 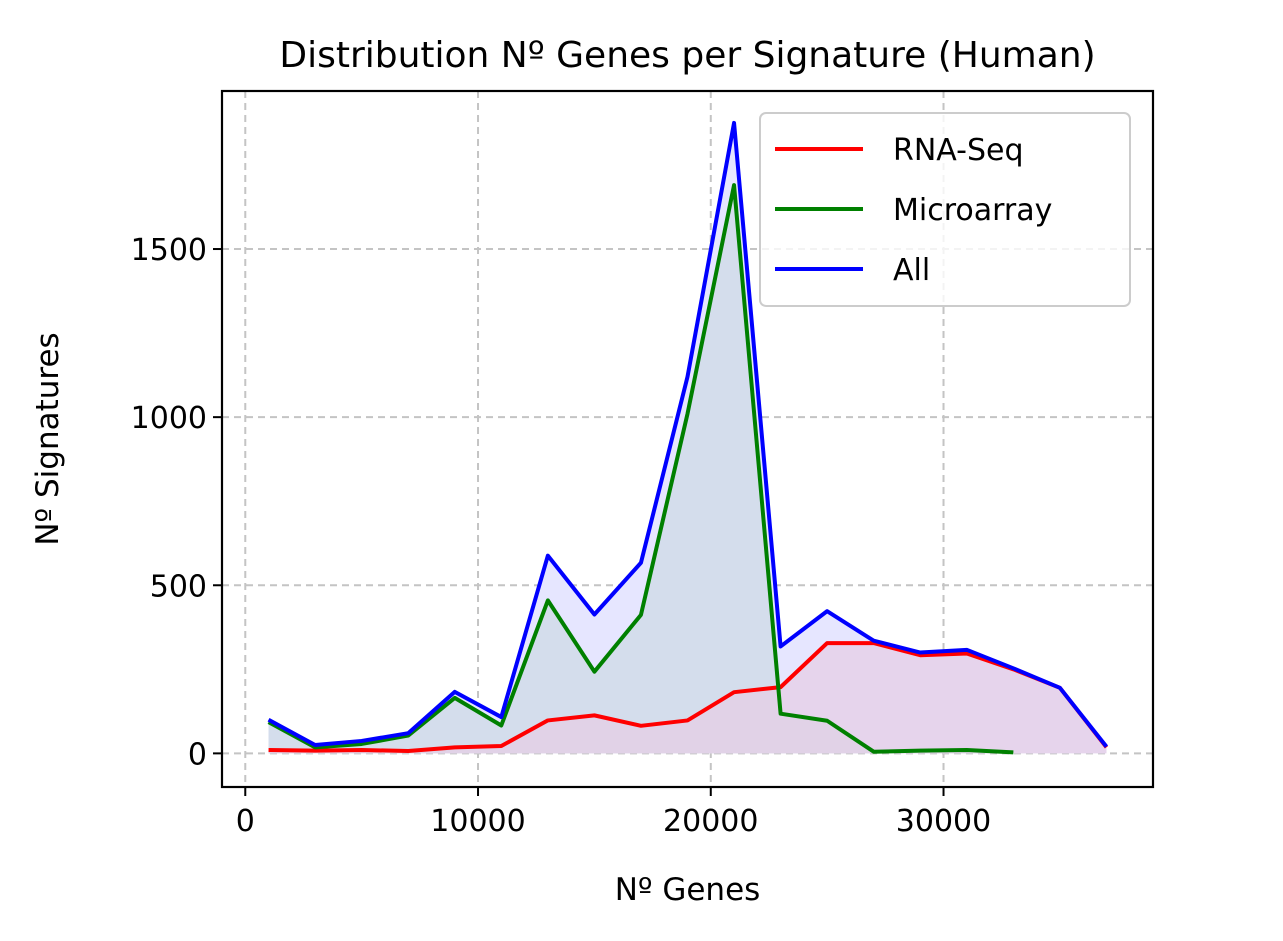 I want to click on legend: RNA-Seq Microarray All, so click(x=945, y=209).